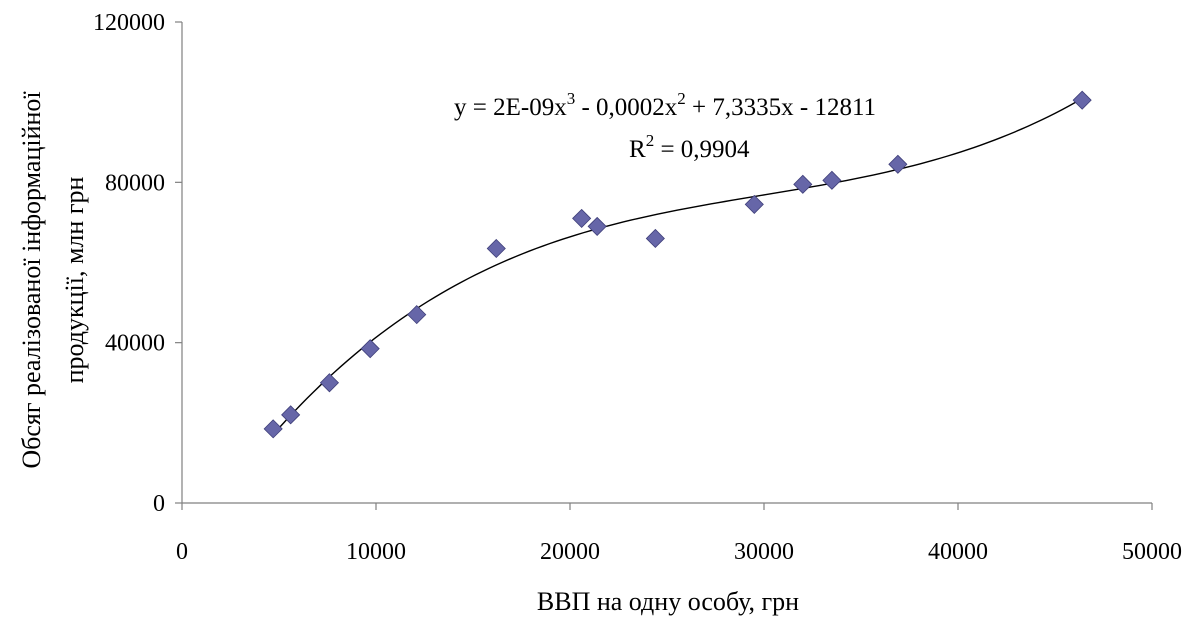  I want to click on x-tick-label: 40000, so click(958, 552).